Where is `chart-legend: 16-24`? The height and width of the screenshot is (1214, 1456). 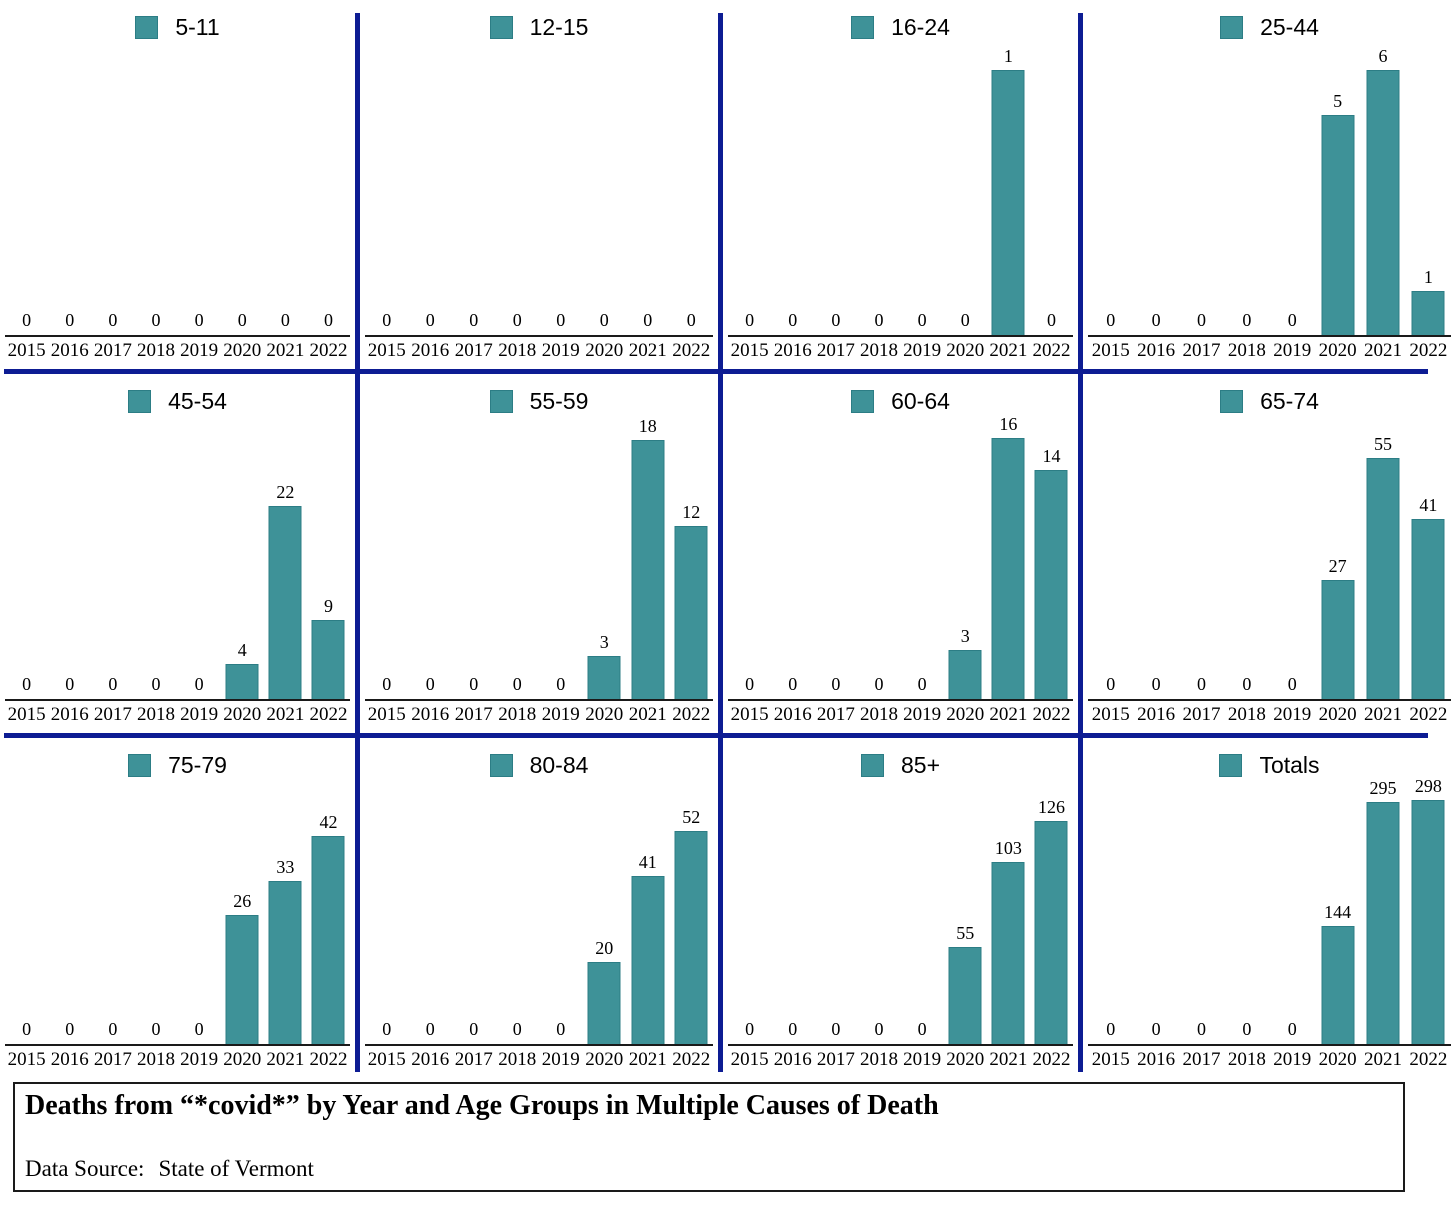
chart-legend: 16-24 is located at coordinates (900, 27).